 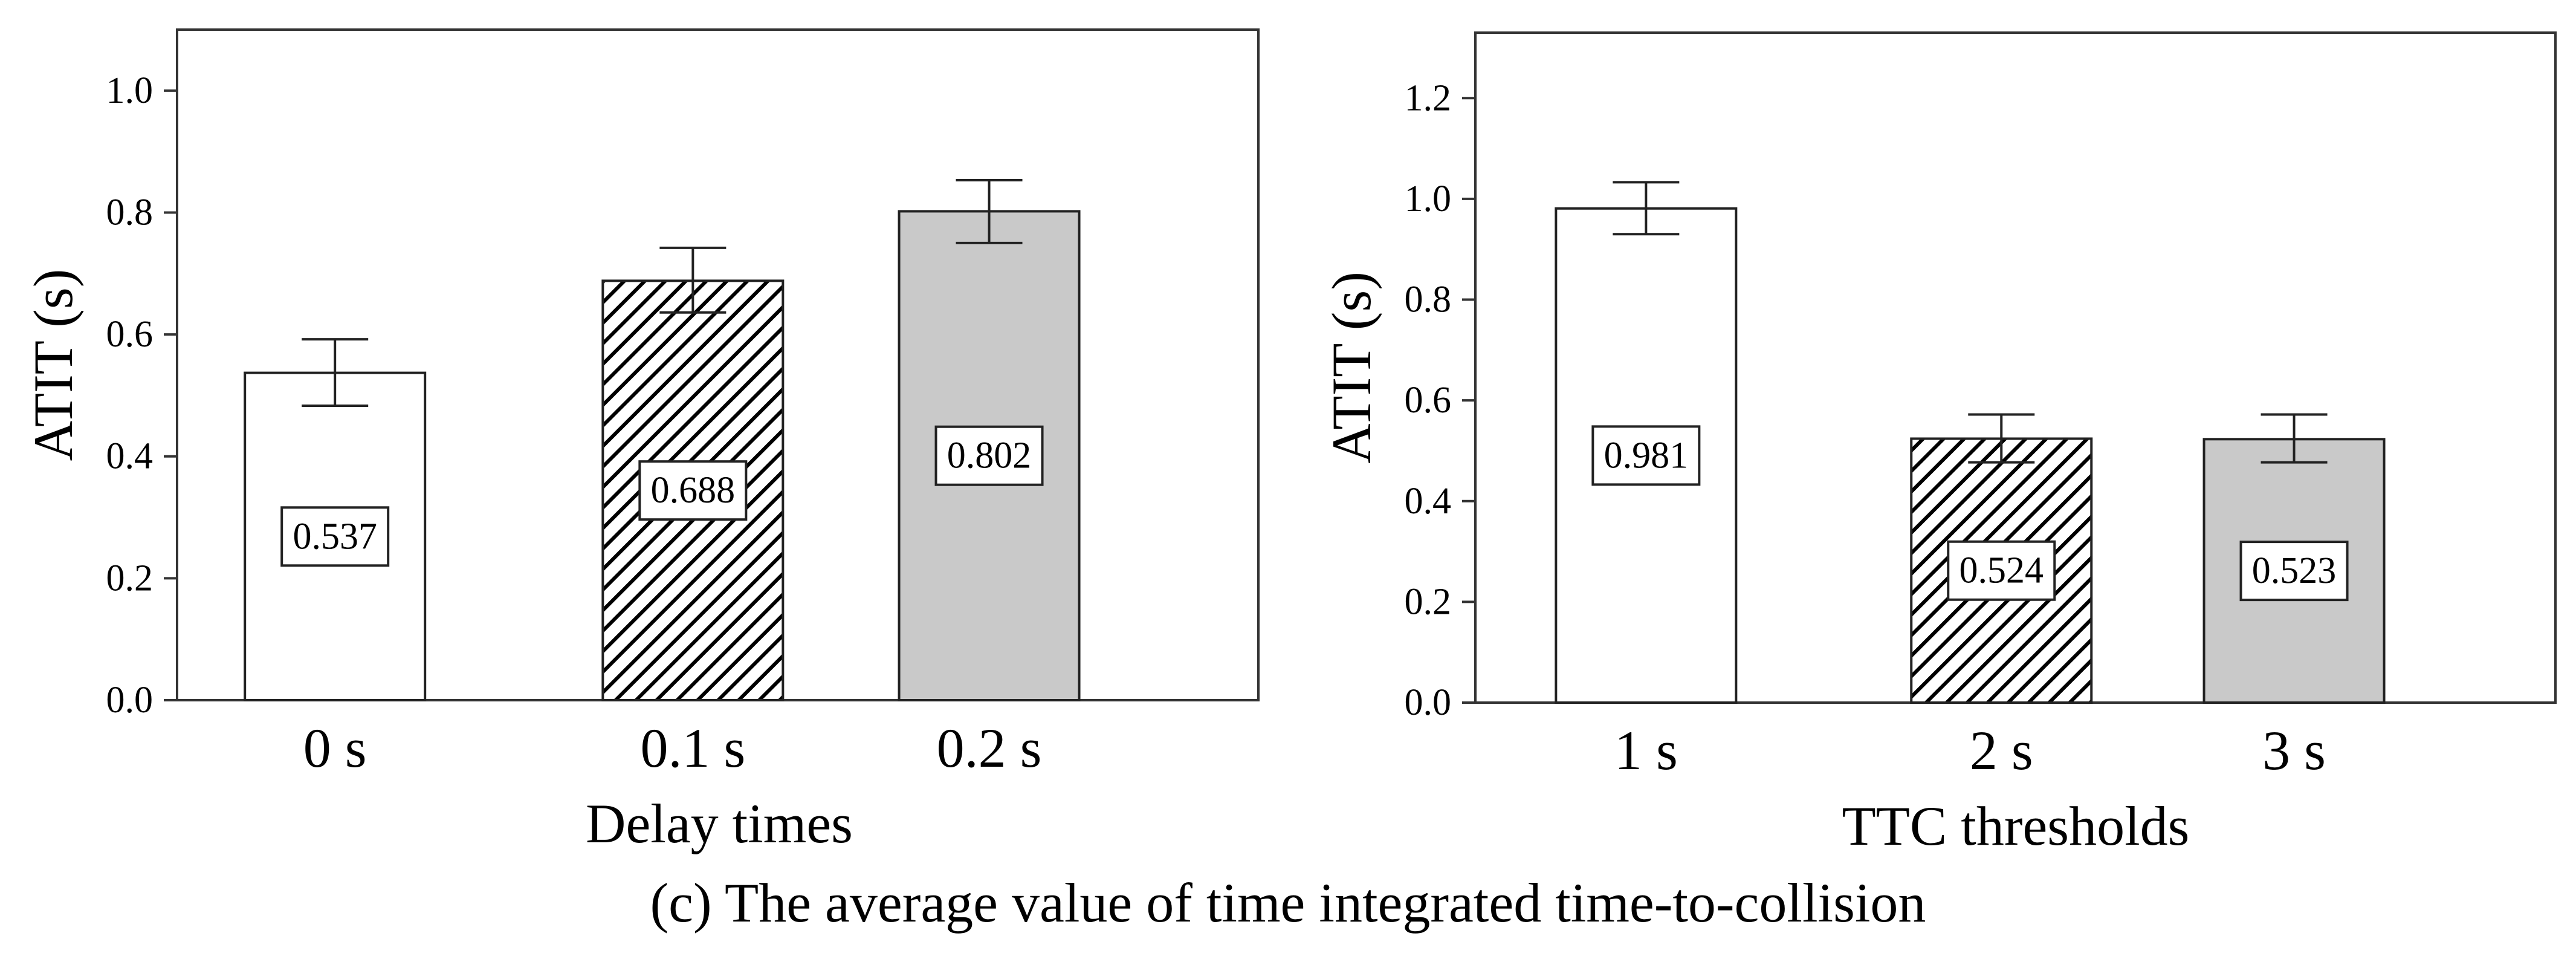 I want to click on value-label: 0.523, so click(x=2294, y=570).